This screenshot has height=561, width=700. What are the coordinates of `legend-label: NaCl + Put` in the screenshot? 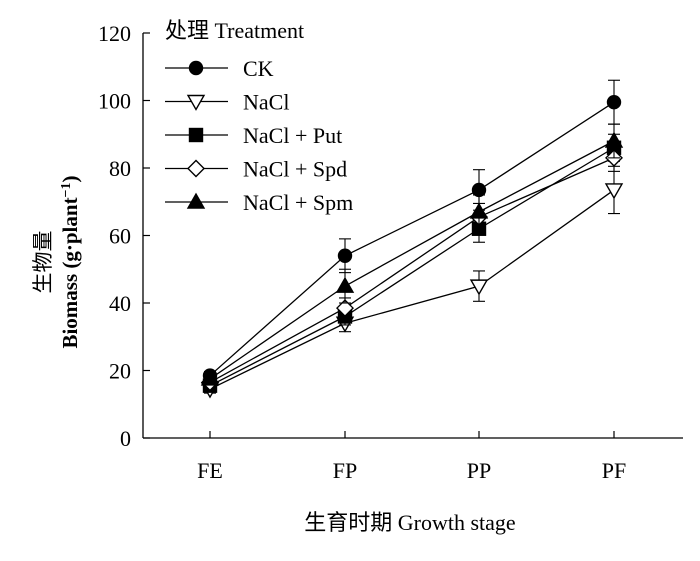 It's located at (292, 135).